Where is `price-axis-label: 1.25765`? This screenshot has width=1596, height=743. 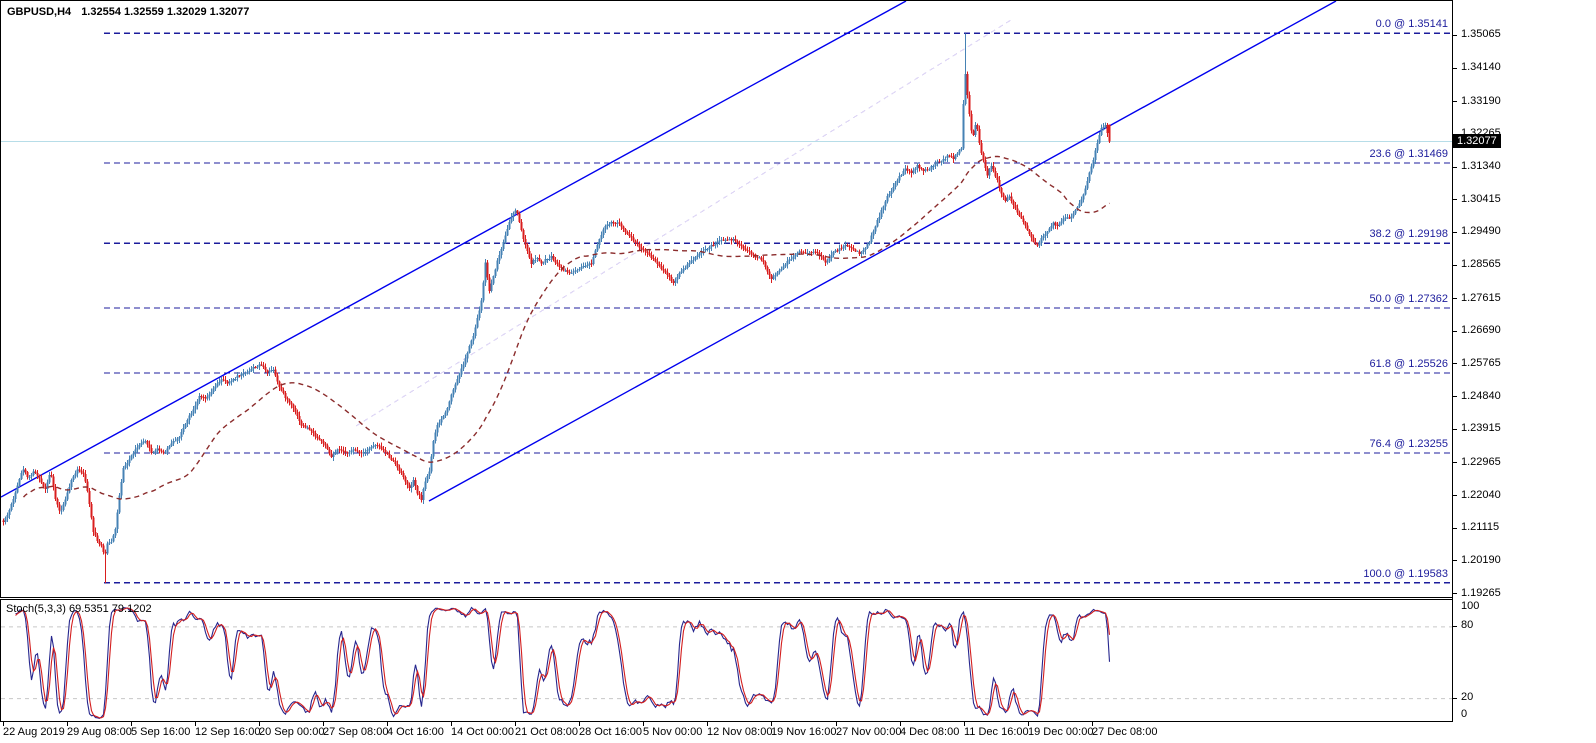
price-axis-label: 1.25765 is located at coordinates (1481, 363).